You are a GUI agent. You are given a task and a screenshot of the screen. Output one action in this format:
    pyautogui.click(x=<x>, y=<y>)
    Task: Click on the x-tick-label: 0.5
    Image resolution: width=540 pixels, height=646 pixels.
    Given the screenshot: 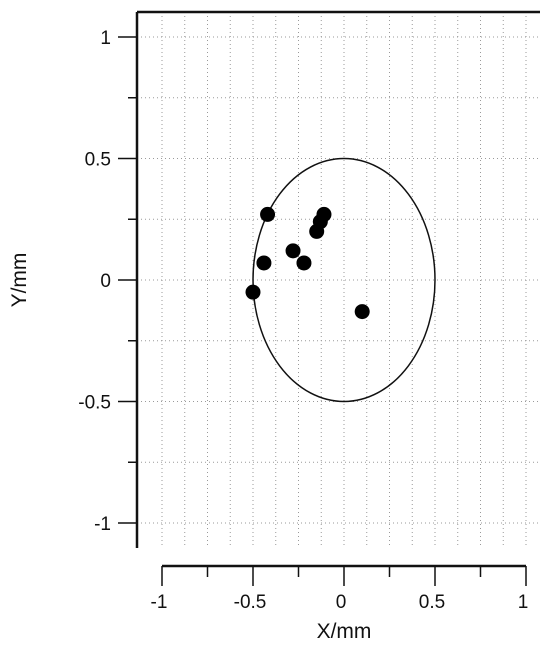 What is the action you would take?
    pyautogui.click(x=432, y=602)
    